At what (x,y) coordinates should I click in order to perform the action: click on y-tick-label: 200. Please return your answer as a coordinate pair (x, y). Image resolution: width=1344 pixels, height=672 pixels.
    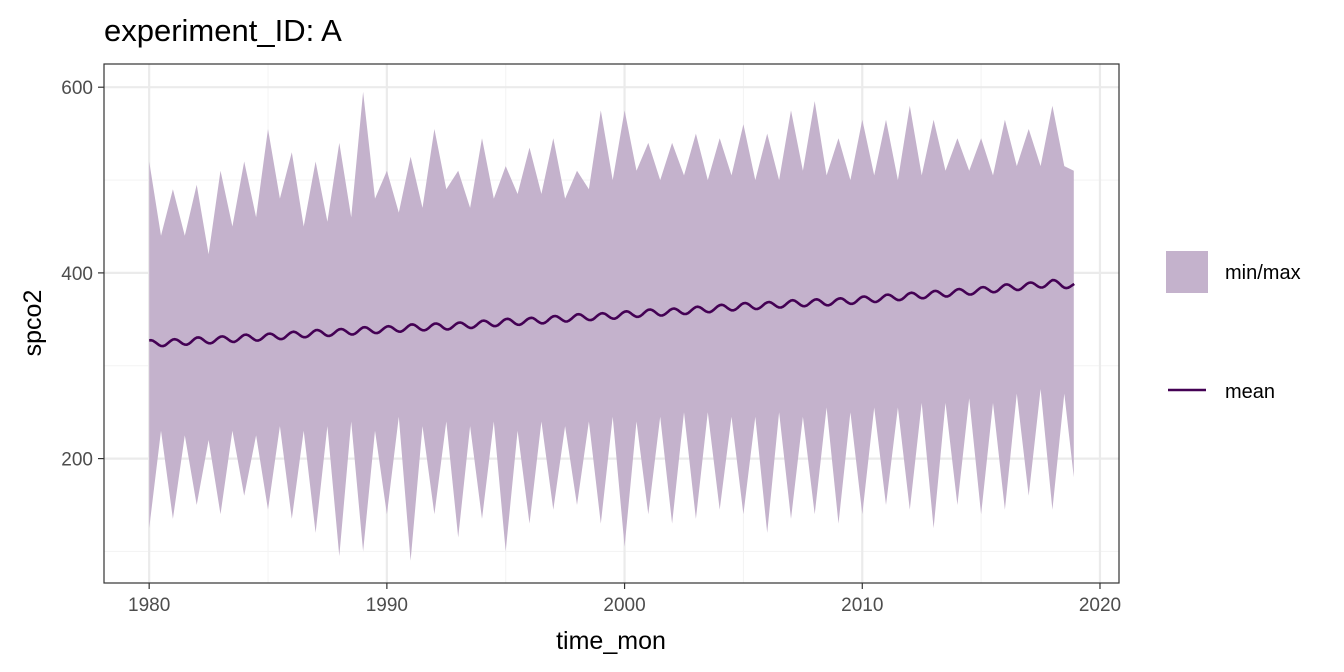
    Looking at the image, I should click on (77, 460).